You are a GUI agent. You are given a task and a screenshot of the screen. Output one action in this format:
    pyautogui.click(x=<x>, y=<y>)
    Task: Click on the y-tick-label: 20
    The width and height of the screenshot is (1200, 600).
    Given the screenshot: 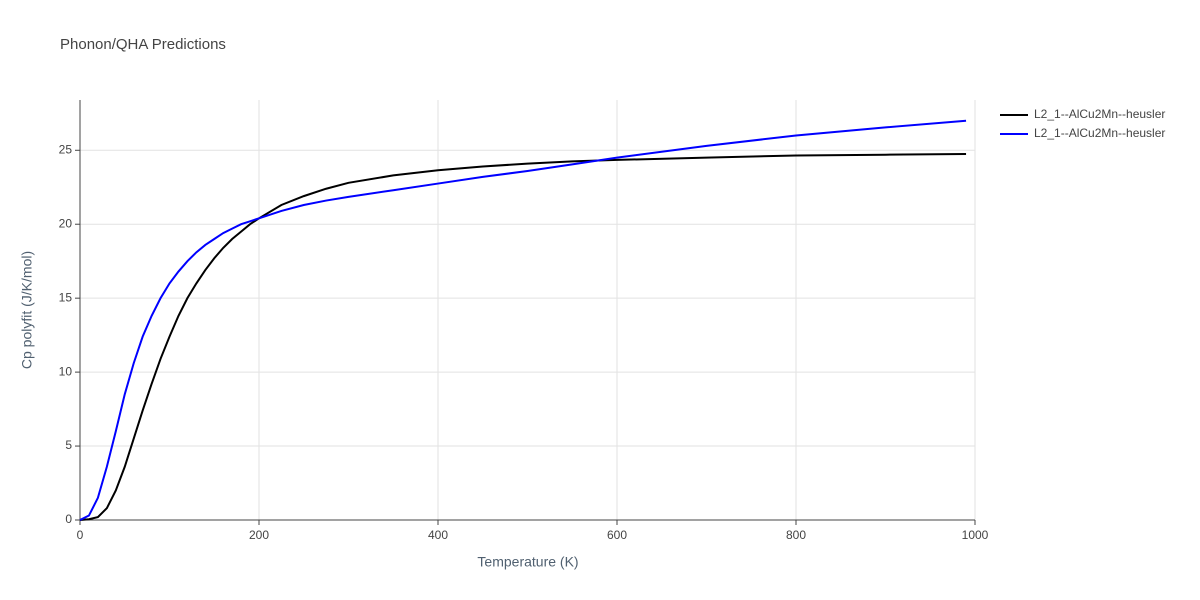 What is the action you would take?
    pyautogui.click(x=66, y=223)
    